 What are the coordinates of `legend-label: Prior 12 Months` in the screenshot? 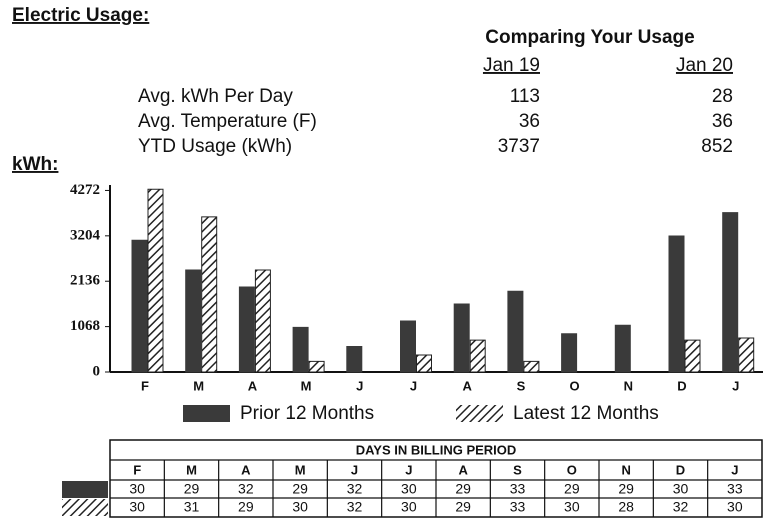 It's located at (307, 413).